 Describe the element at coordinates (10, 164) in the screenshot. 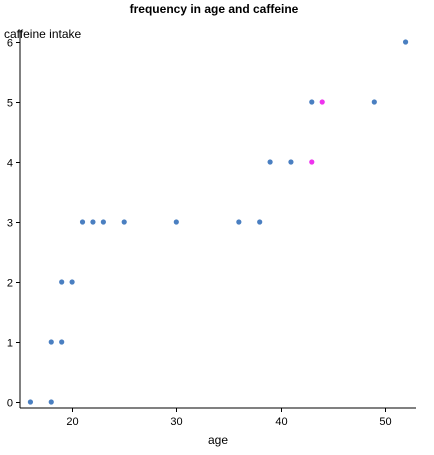

I see `y-tick-label: 4` at that location.